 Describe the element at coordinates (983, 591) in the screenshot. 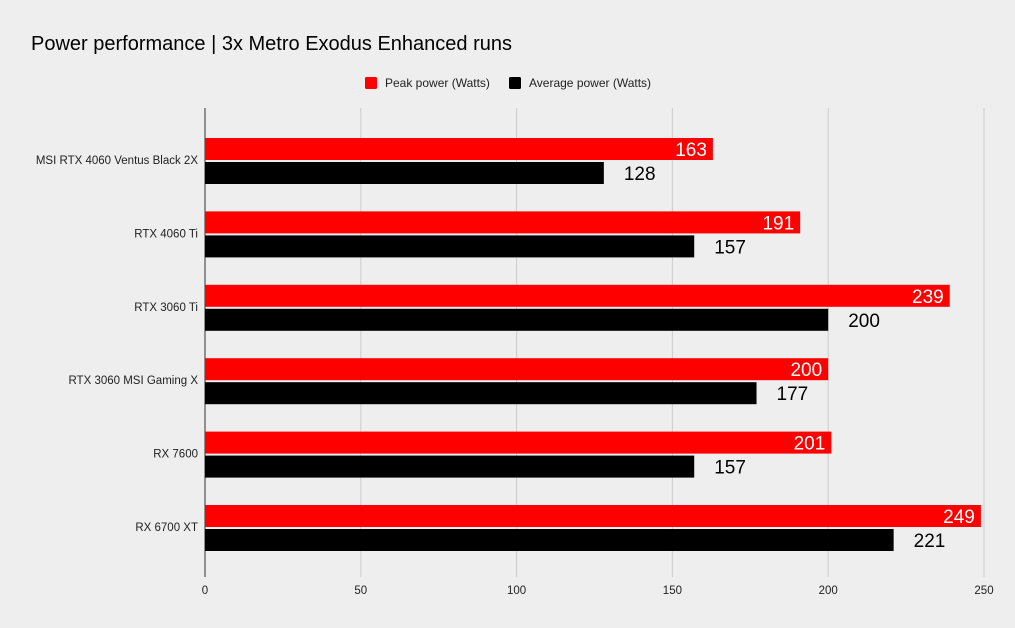

I see `x-tick-label: 250` at that location.